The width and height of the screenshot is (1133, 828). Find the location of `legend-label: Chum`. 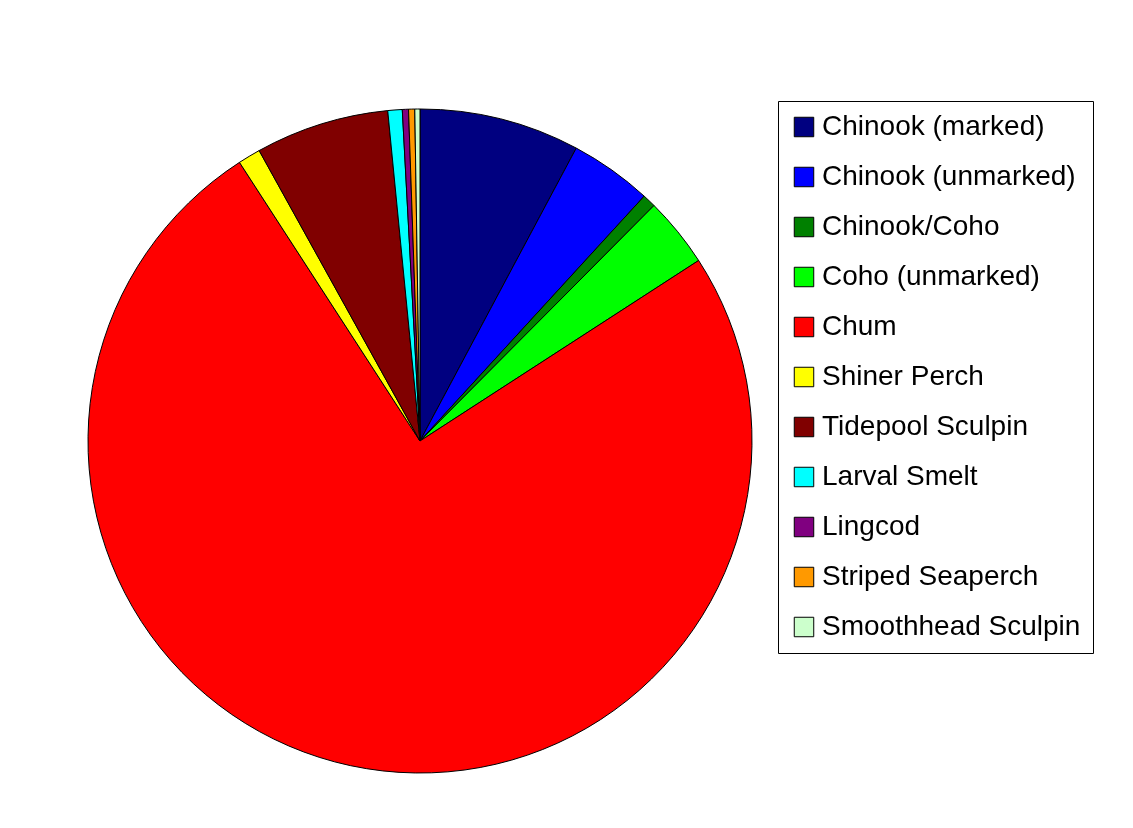

legend-label: Chum is located at coordinates (859, 325).